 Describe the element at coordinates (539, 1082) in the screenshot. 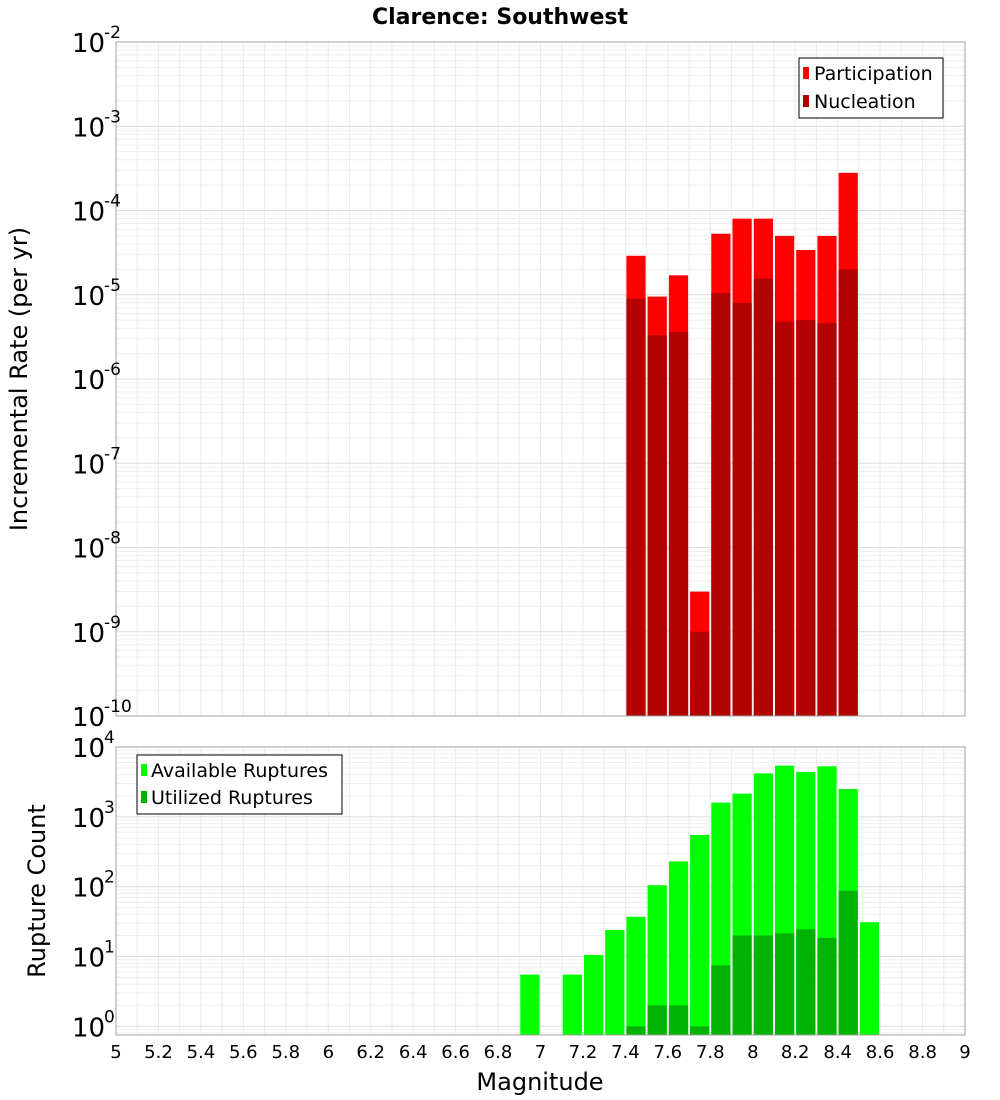

I see `x-axis-label: Magnitude` at that location.